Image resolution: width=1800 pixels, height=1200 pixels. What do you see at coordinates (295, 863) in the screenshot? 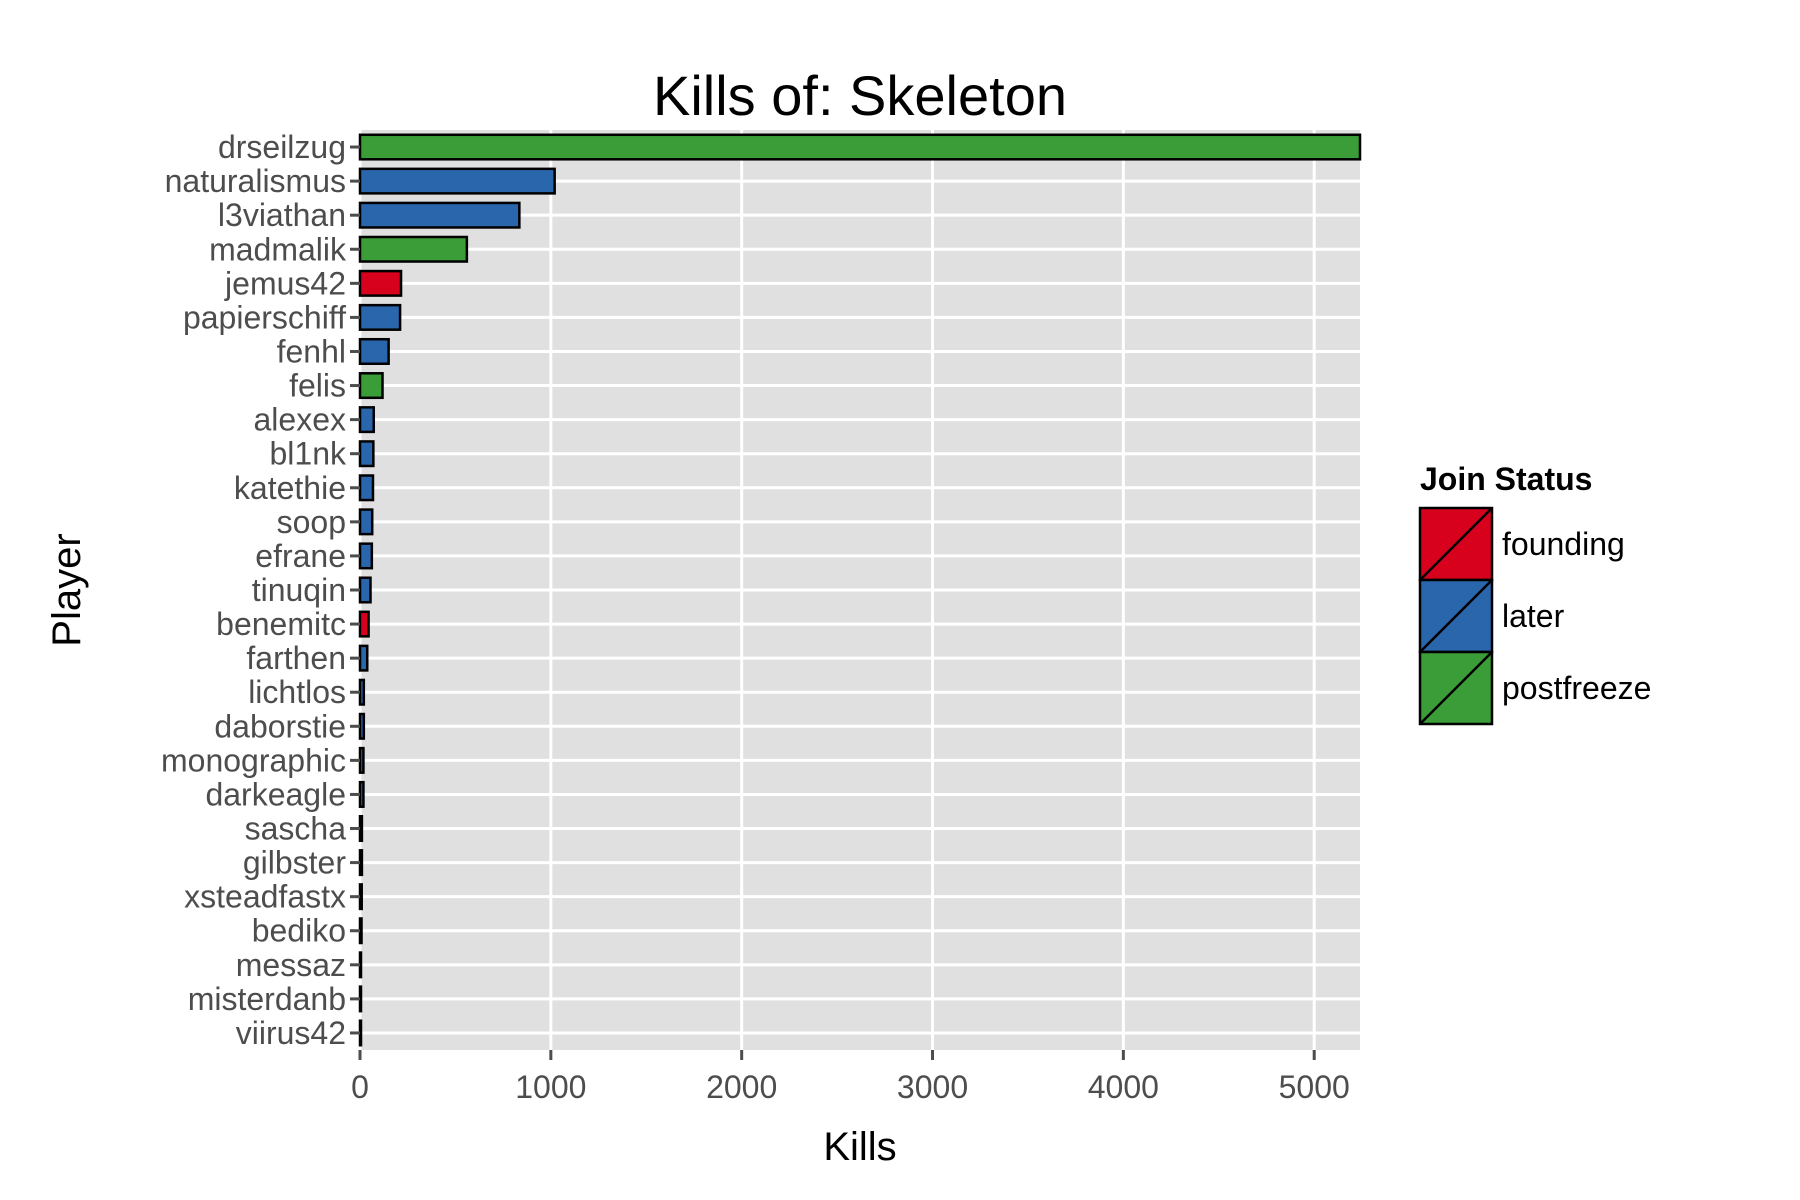
I see `y-tick-label-gilbster: gilbster` at bounding box center [295, 863].